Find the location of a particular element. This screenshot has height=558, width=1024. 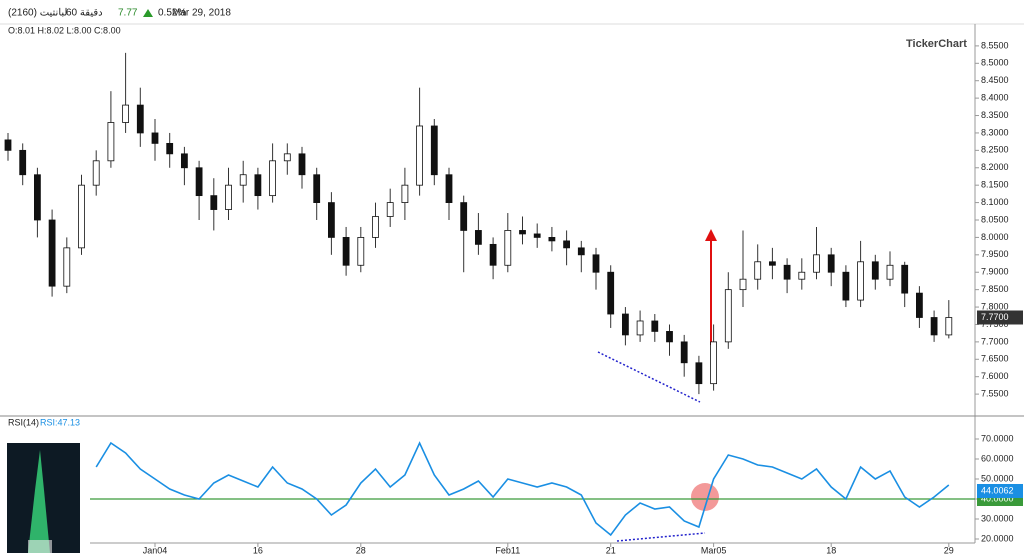

rsi-line is located at coordinates (522, 489).